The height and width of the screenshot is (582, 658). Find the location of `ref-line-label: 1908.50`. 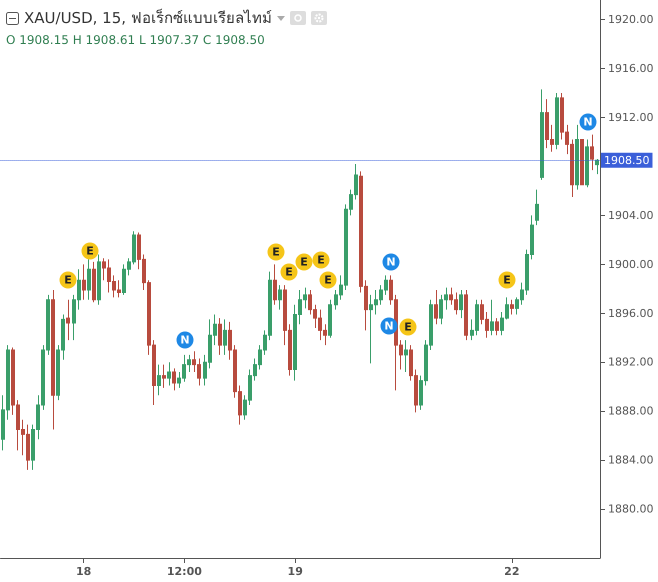

ref-line-label: 1908.50 is located at coordinates (627, 160).